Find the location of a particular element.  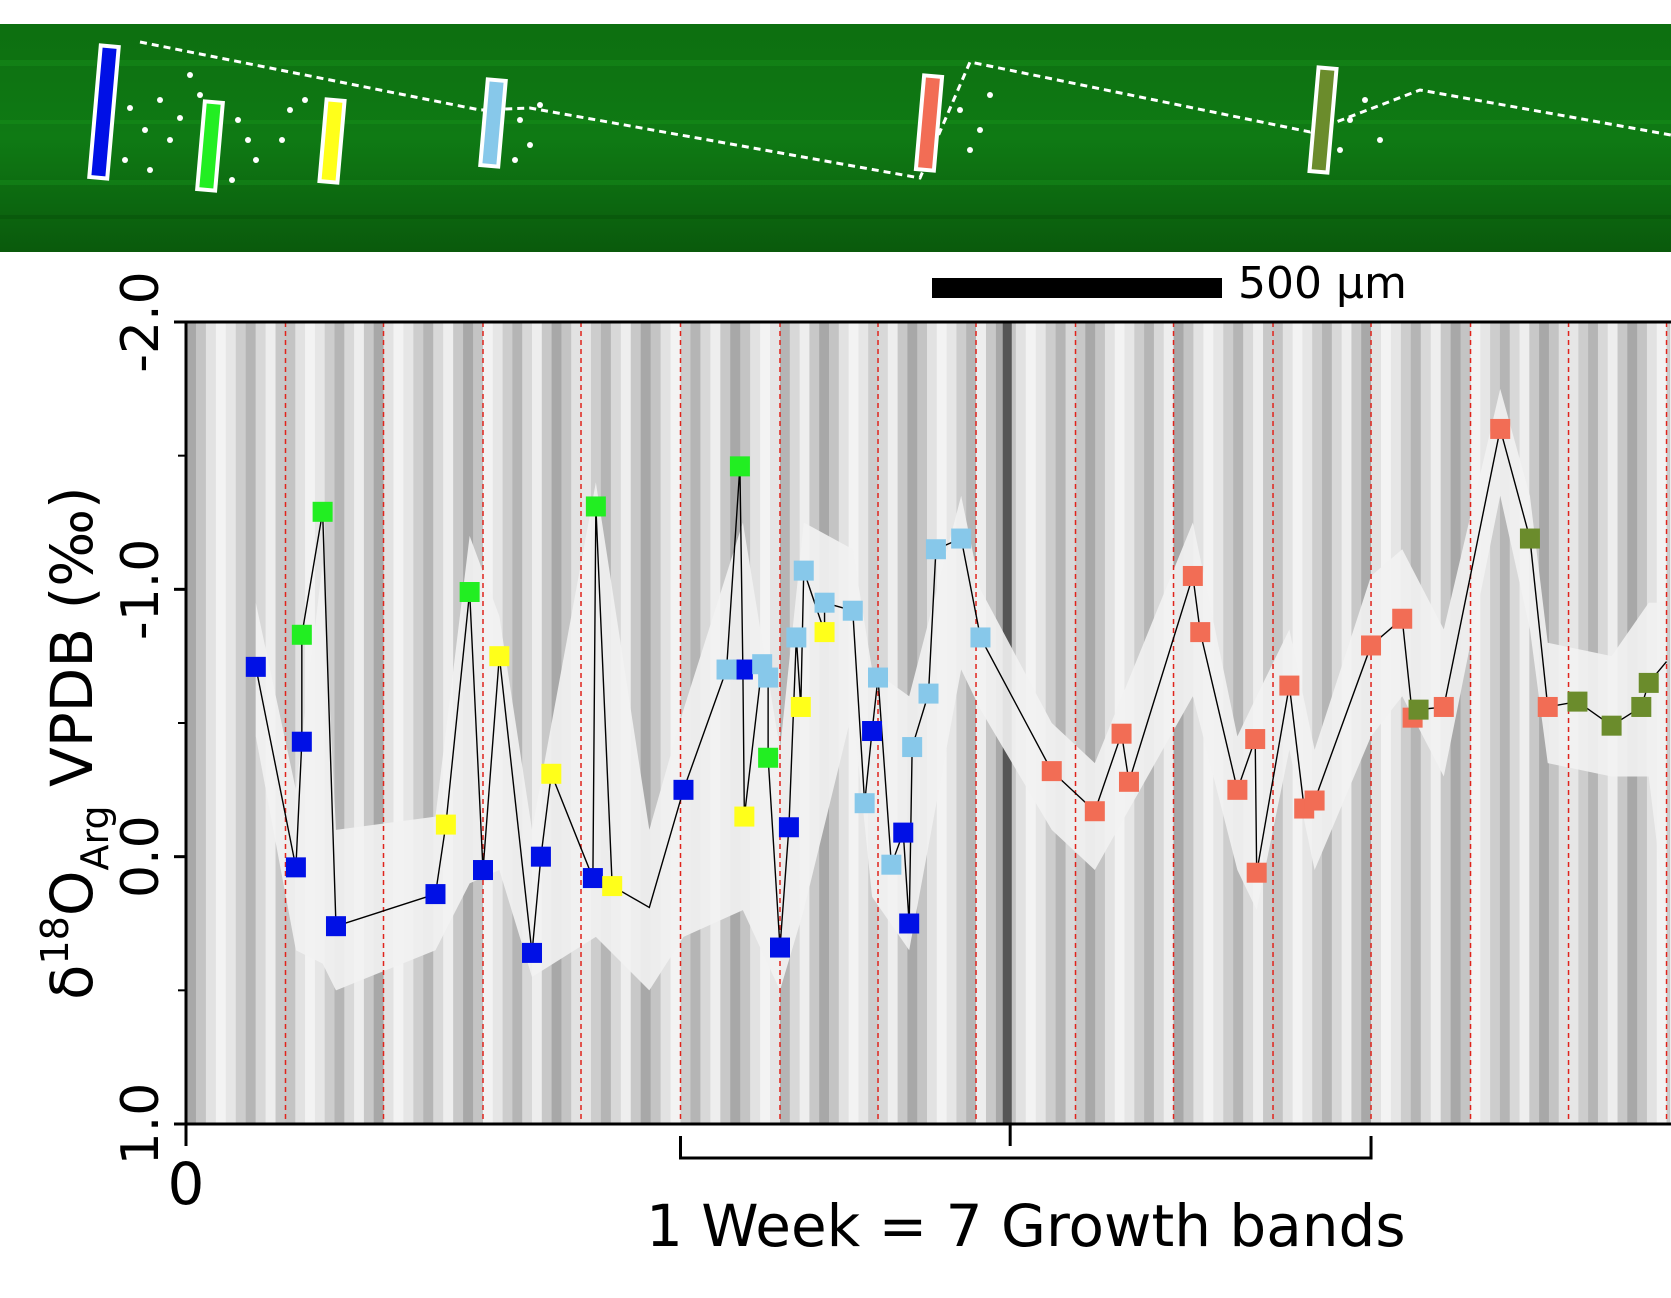

marker-olive is located at coordinates (1323, 120).